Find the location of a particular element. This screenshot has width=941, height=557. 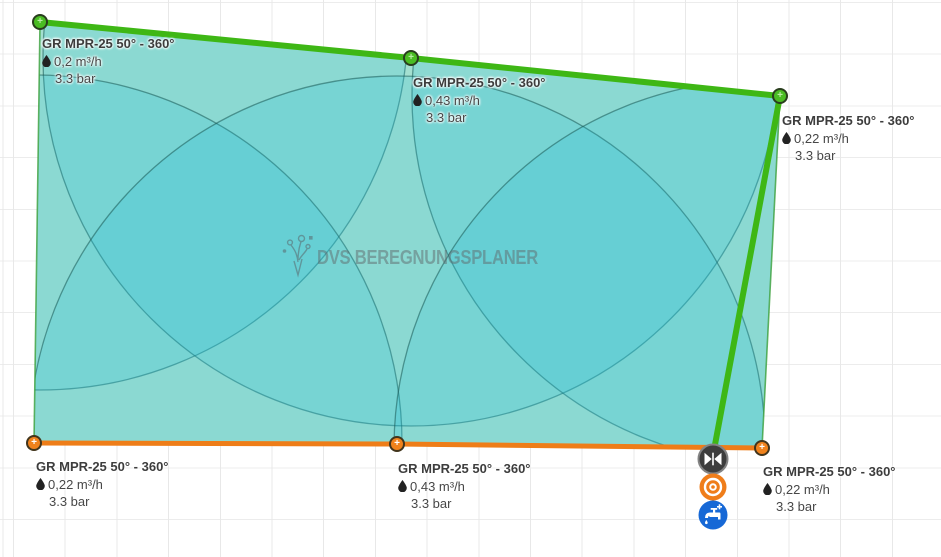

sprinkler-label-bottom-left: GR MPR-25 50° - 360° 0,22 m³/h 3.3 bar is located at coordinates (102, 484).